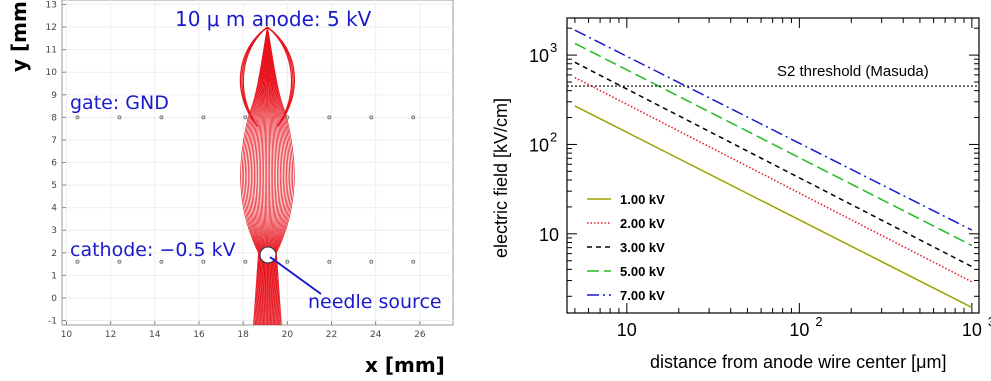 This screenshot has width=991, height=381. What do you see at coordinates (67, 335) in the screenshot?
I see `left-x-tick-label: 10` at bounding box center [67, 335].